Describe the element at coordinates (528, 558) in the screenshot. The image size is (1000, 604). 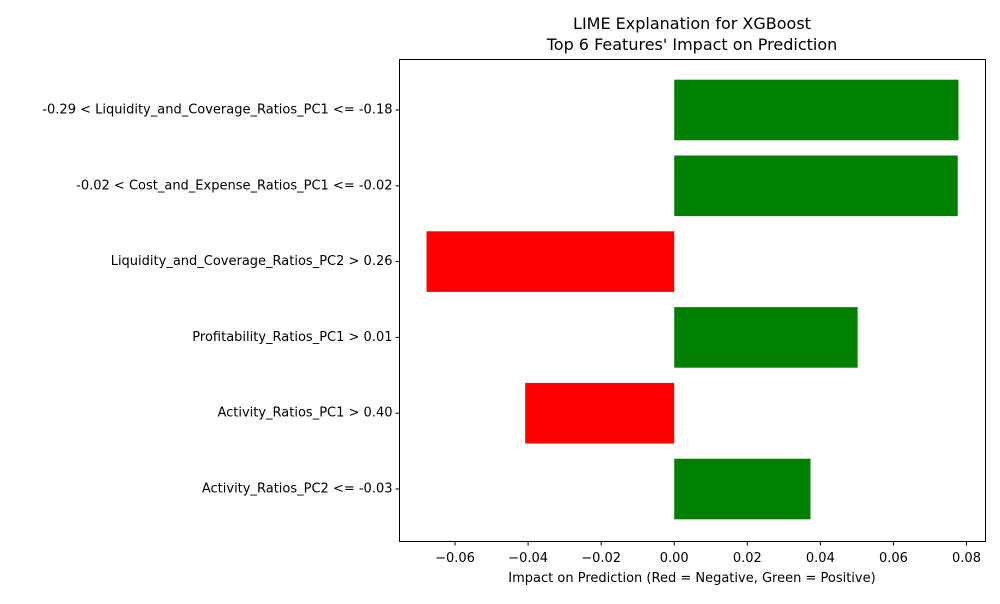
I see `x-tick-label: −0.04` at that location.